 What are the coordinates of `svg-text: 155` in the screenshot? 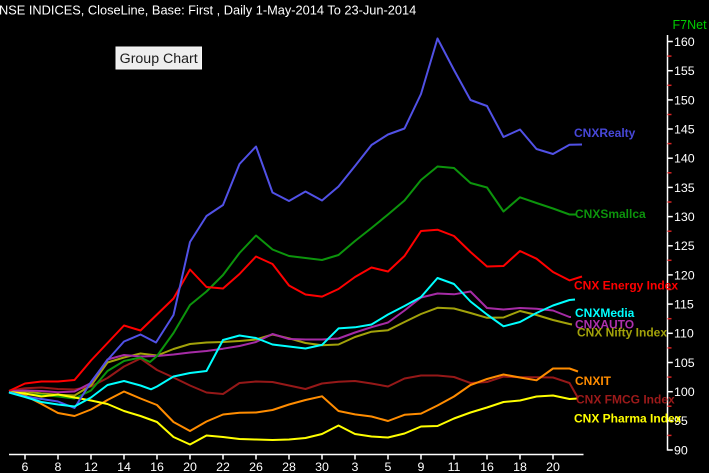 It's located at (684, 71).